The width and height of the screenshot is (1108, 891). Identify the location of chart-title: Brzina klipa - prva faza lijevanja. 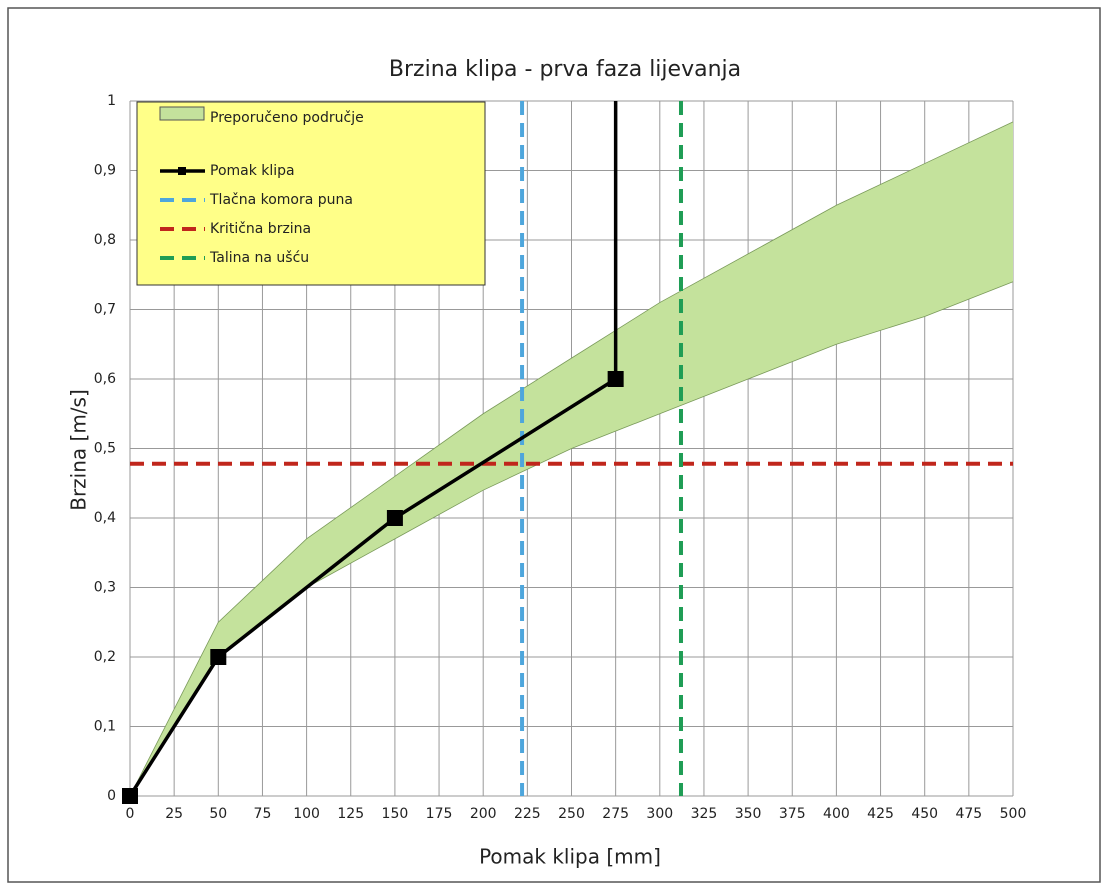
(565, 69).